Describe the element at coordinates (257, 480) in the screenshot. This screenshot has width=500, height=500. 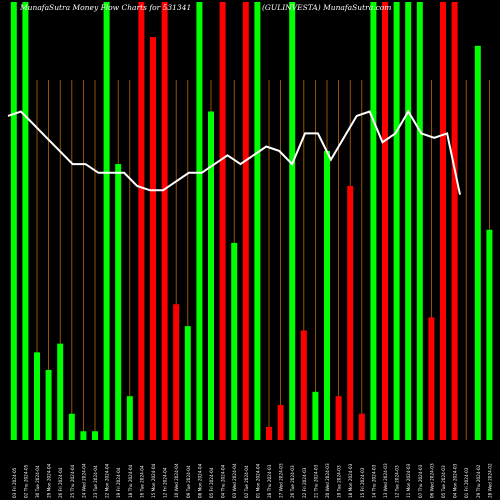
I see `x-tick-label: 01 Mon 2024-04` at that location.